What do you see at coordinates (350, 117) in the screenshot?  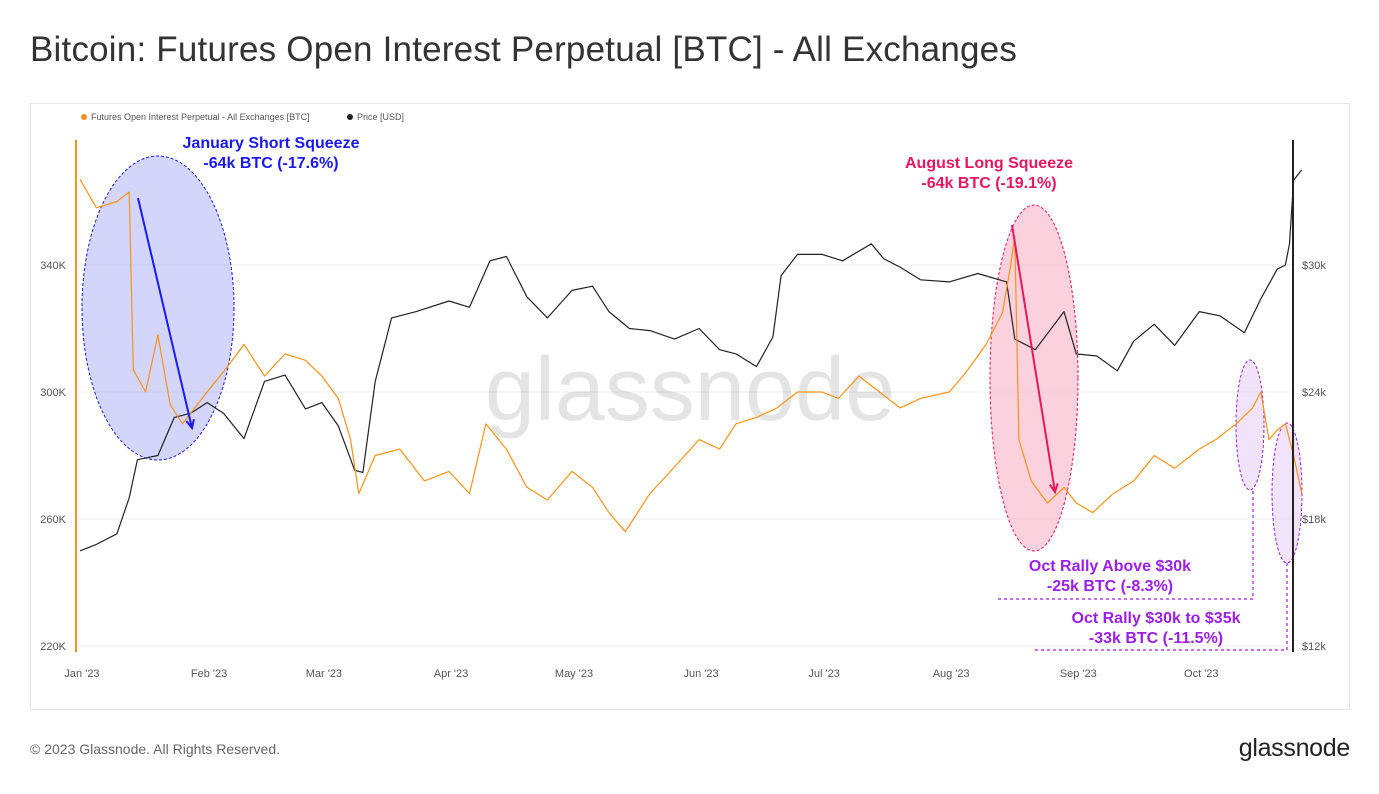 I see `legend-marker-price` at bounding box center [350, 117].